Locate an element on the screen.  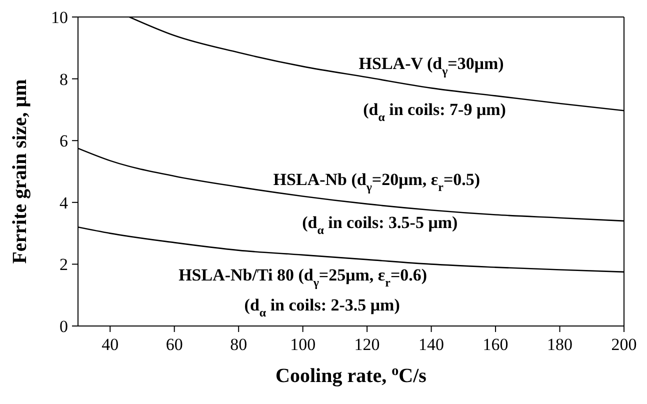
x-tick-label: 160 is located at coordinates (495, 344).